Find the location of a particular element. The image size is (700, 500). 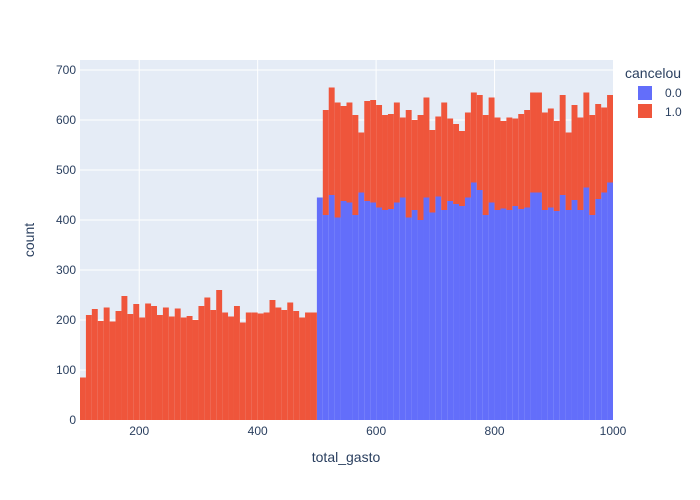

legend: cancelou 0.0 1.0 is located at coordinates (653, 92).